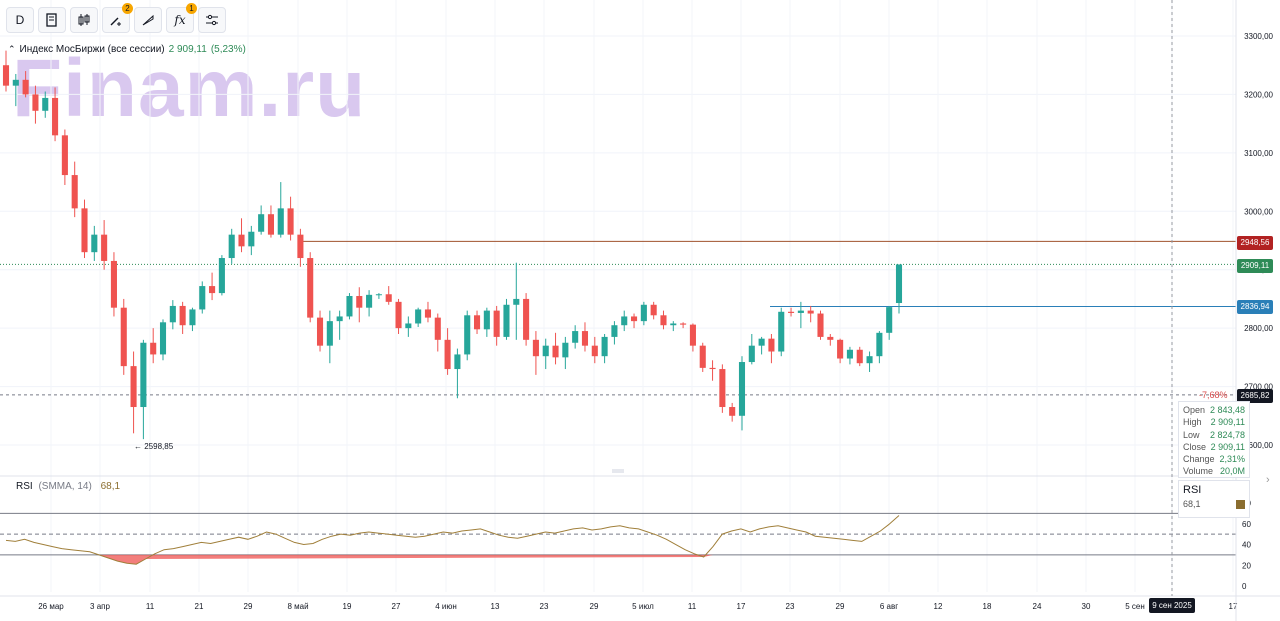 This screenshot has width=1280, height=621. I want to click on date-axis-label: 12, so click(938, 606).